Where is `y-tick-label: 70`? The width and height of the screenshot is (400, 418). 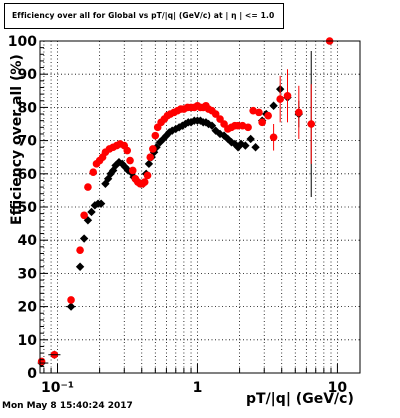
y-tick-label: 70 is located at coordinates (28, 142).